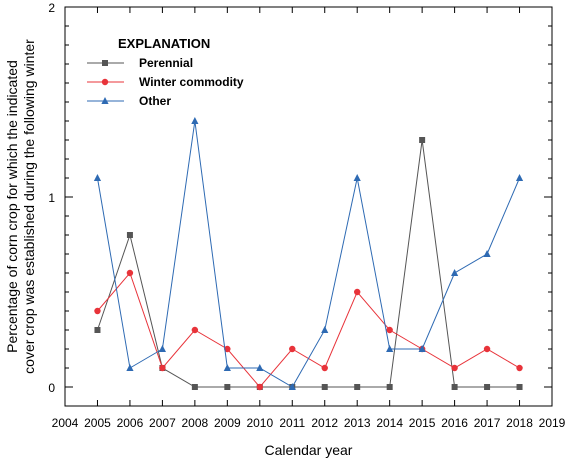 The width and height of the screenshot is (571, 461). I want to click on y-tick-label: 0, so click(51, 388).